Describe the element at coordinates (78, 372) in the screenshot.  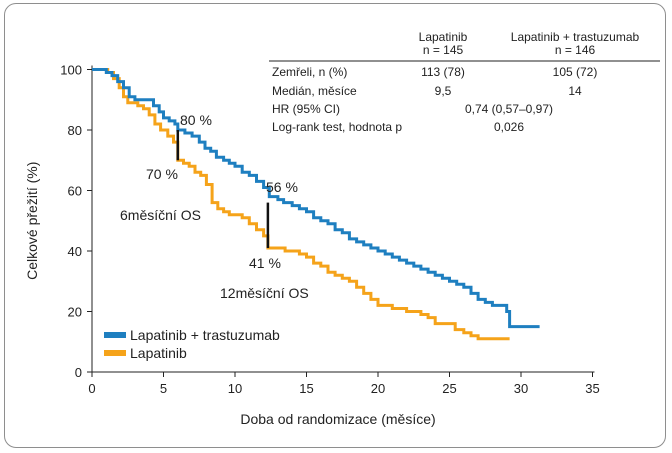
I see `y-tick-label: 0` at that location.